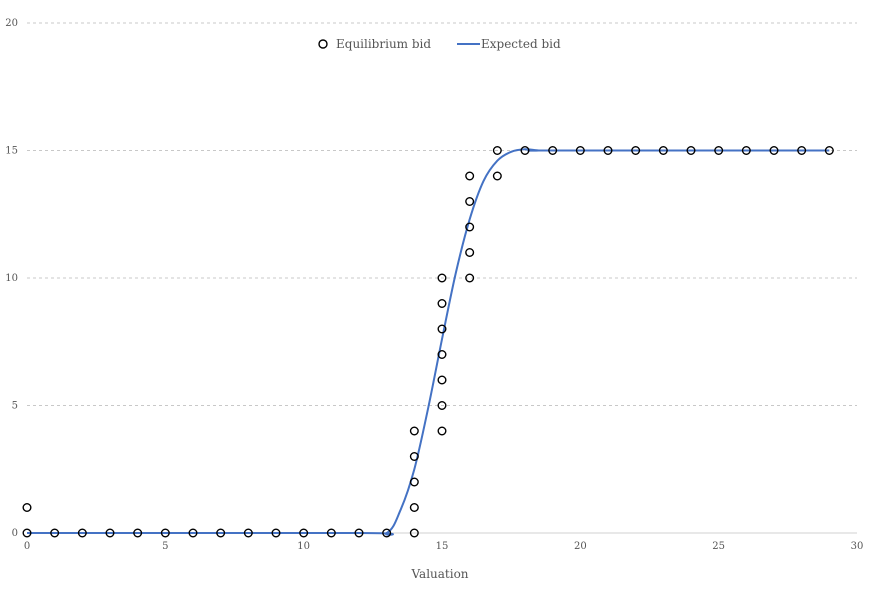 The width and height of the screenshot is (872, 608). What do you see at coordinates (11, 23) in the screenshot?
I see `y-tick-label-20: 20` at bounding box center [11, 23].